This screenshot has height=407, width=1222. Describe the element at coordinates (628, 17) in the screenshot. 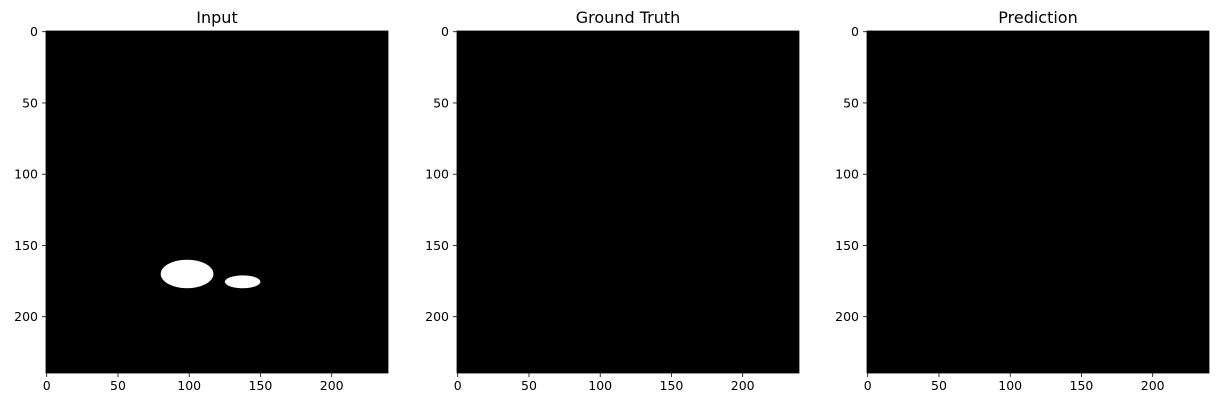

I see `panel-title: Ground Truth` at that location.